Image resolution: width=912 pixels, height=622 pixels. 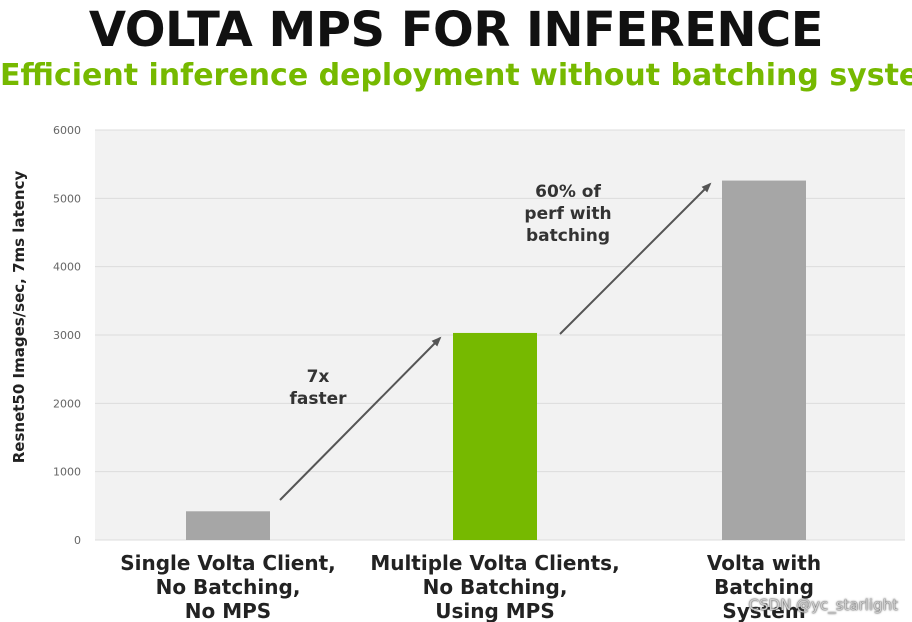 What do you see at coordinates (67, 472) in the screenshot?
I see `y-tick-label: 1000` at bounding box center [67, 472].